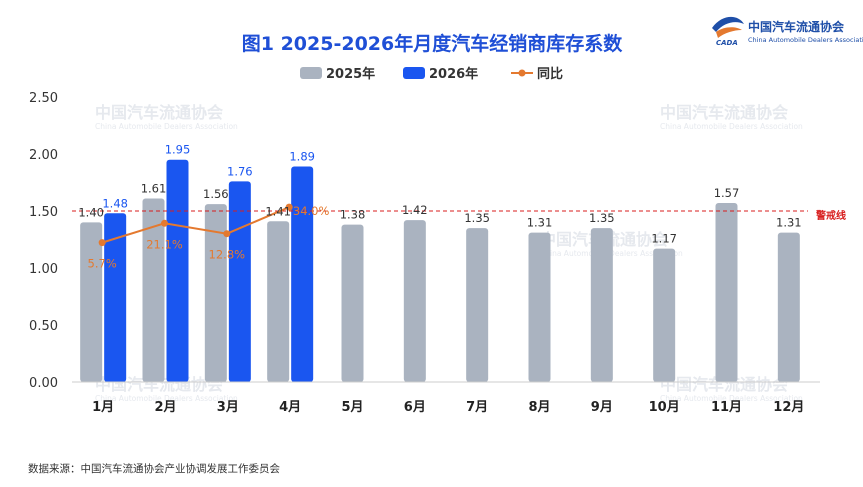  What do you see at coordinates (43, 98) in the screenshot?
I see `y-tick-label: 2.50` at bounding box center [43, 98].